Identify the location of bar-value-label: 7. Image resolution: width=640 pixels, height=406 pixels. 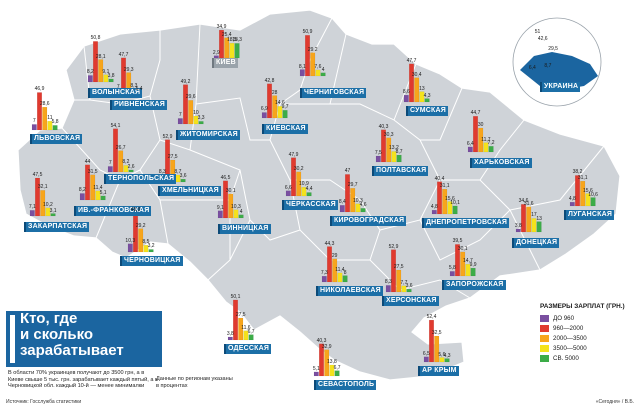
(118, 87).